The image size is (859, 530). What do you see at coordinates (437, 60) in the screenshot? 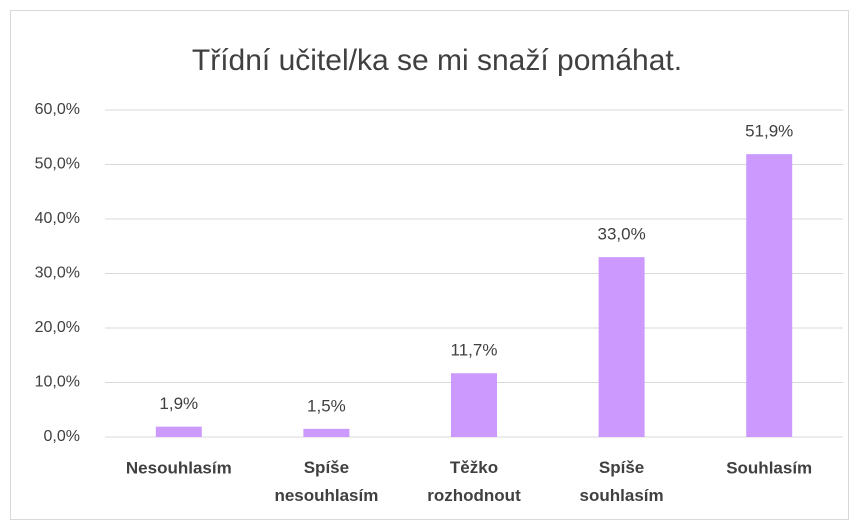
I see `chart-title: Třídní učitel/ka se mi snaží pomáhat.` at bounding box center [437, 60].